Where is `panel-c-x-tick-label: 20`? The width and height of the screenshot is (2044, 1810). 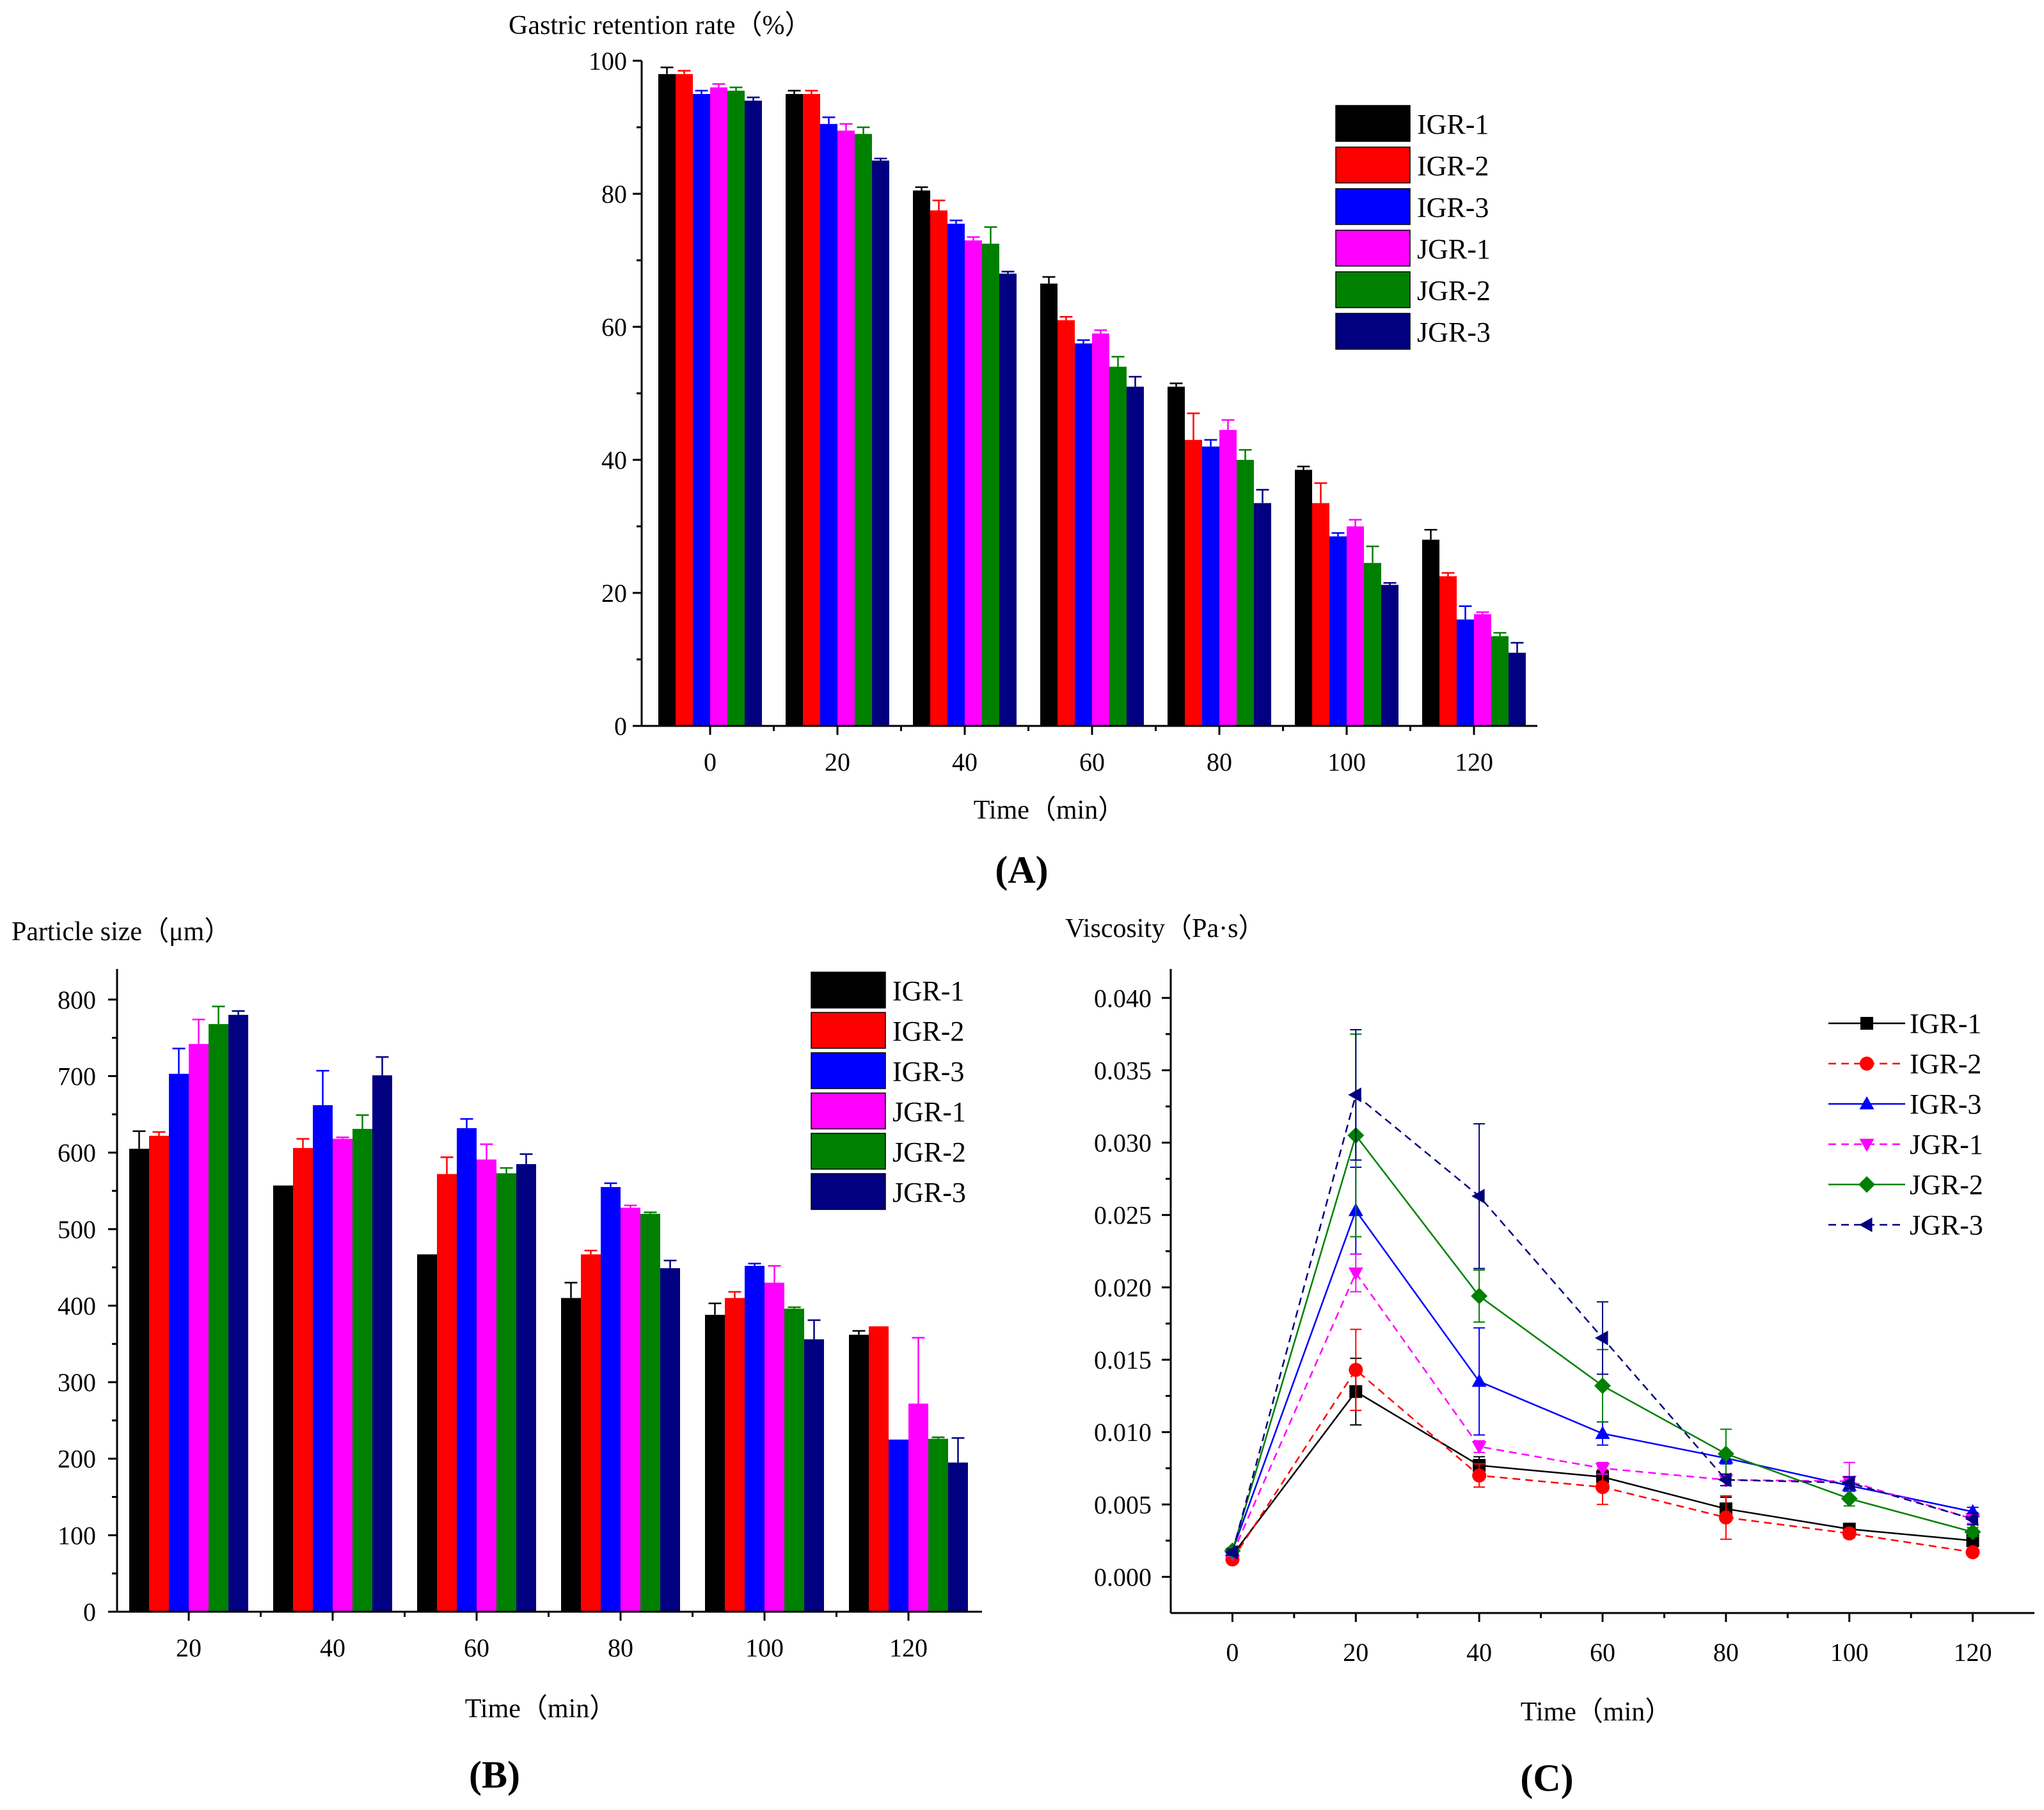 panel-c-x-tick-label: 20 is located at coordinates (1355, 1652).